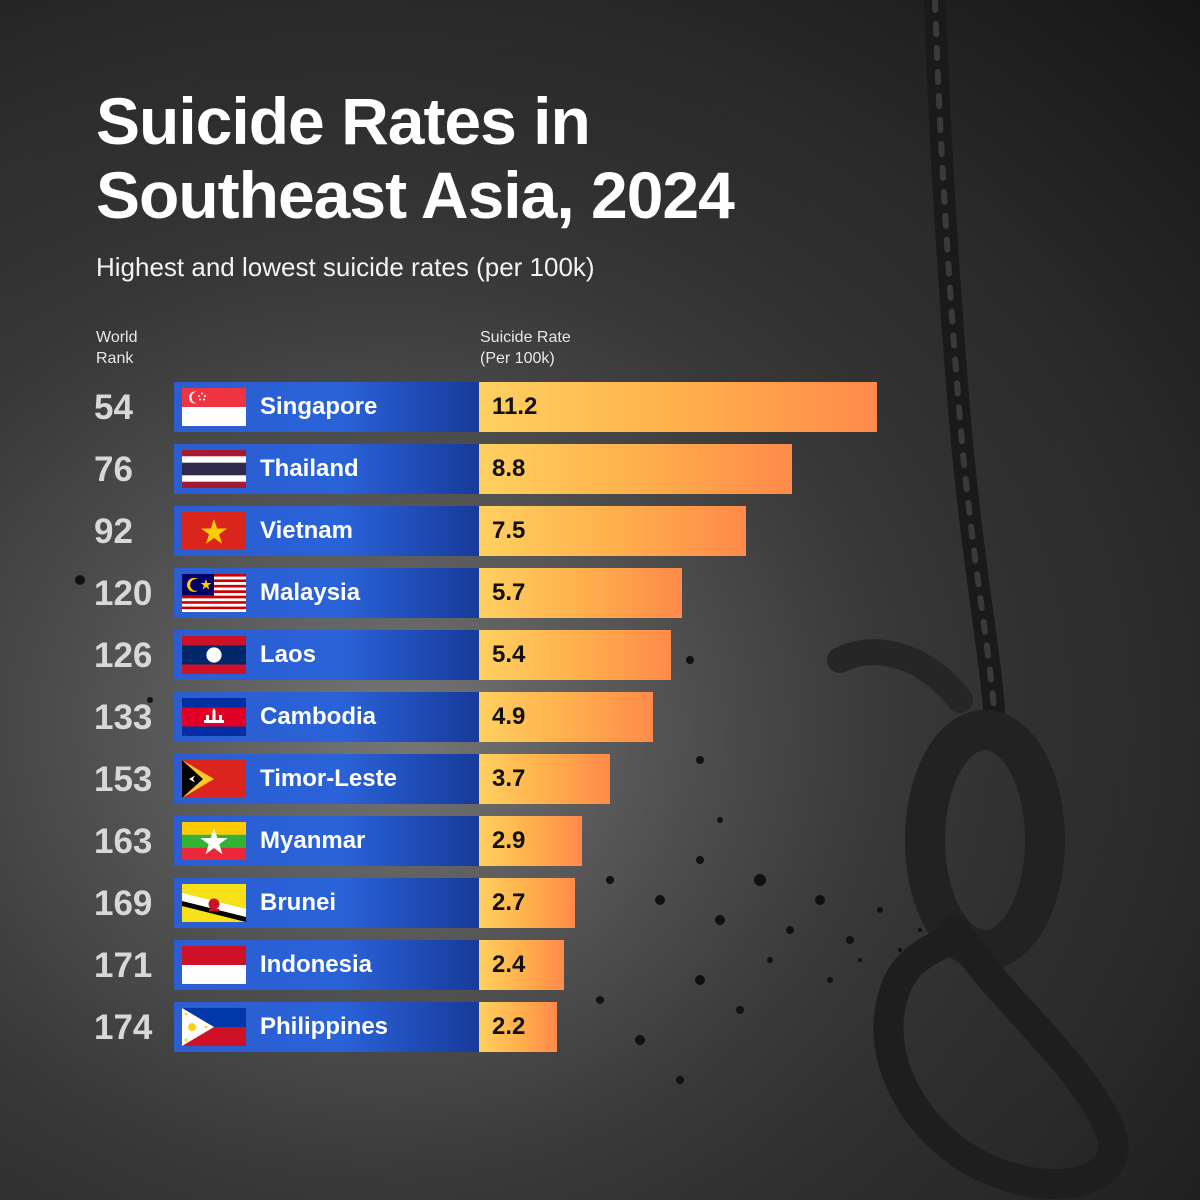 Image resolution: width=1200 pixels, height=1200 pixels. I want to click on country-label: Thailand, so click(309, 468).